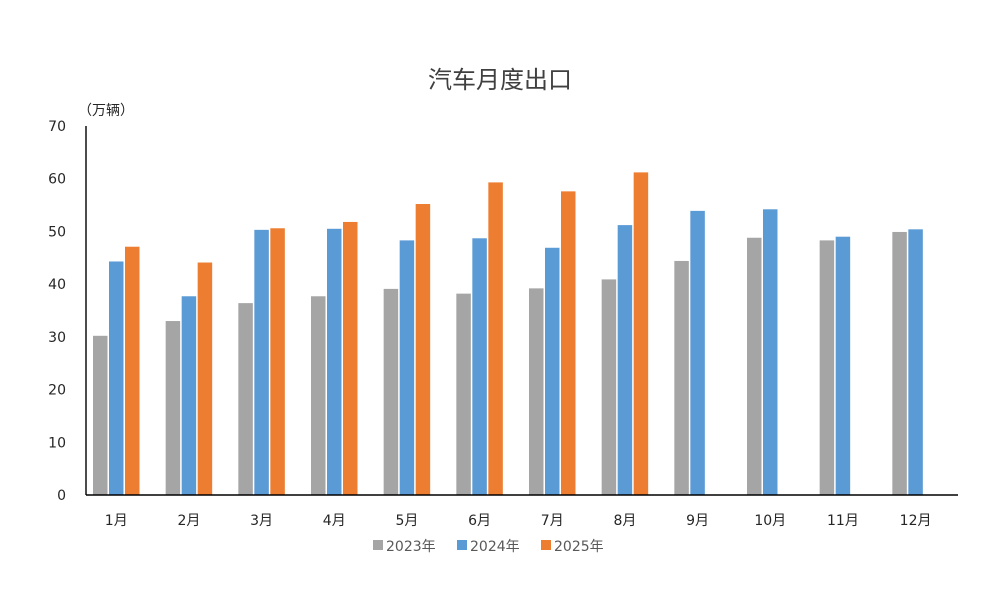  I want to click on x-axis-ticks: 1月 2月 3月 4月 5月 6月 7月 8月 9月 10月 11月 12月, so click(518, 521).